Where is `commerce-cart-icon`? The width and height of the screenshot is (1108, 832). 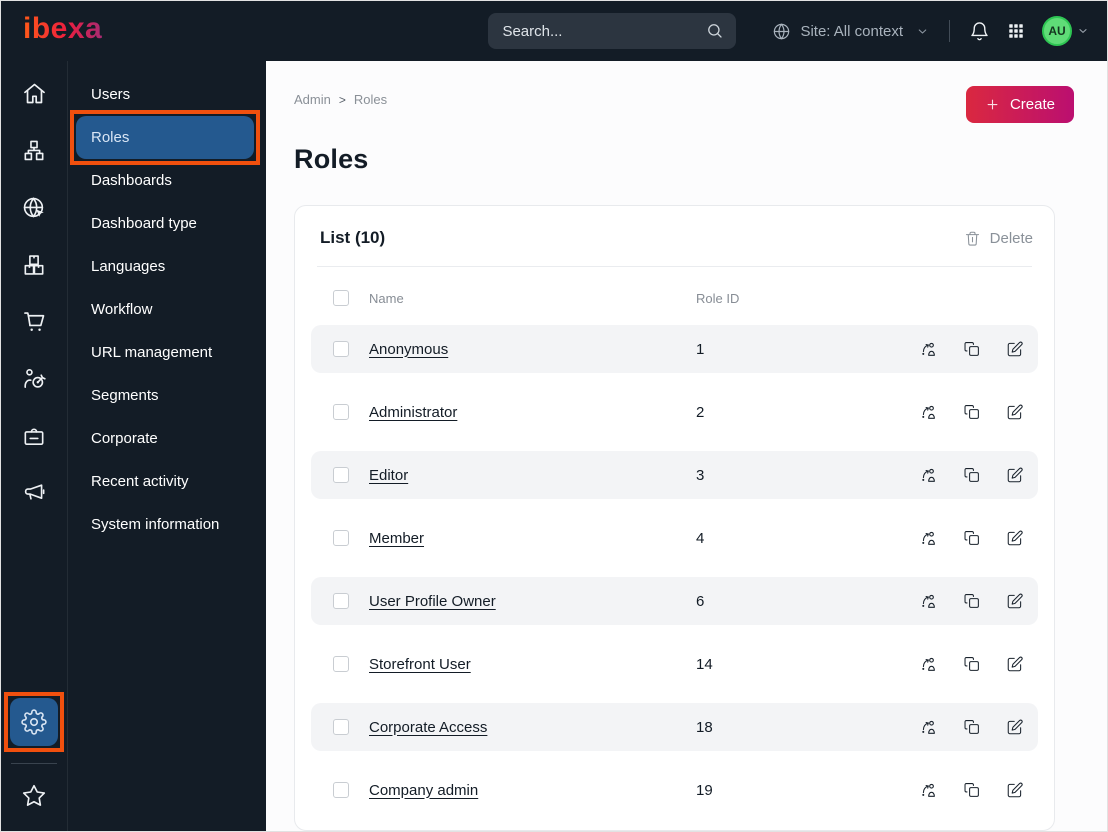
commerce-cart-icon is located at coordinates (34, 321).